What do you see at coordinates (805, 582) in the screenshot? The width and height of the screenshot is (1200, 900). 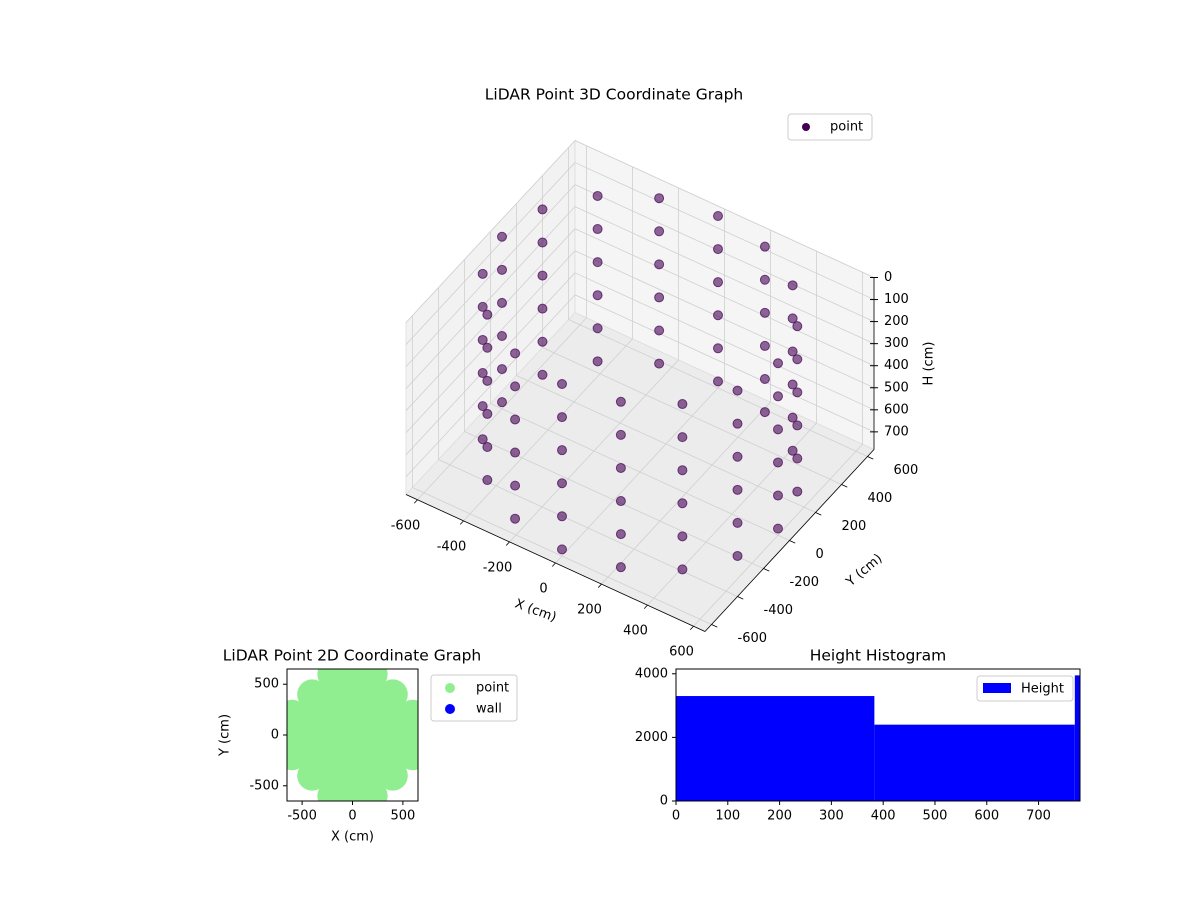 I see `y-tick-label: -200` at bounding box center [805, 582].